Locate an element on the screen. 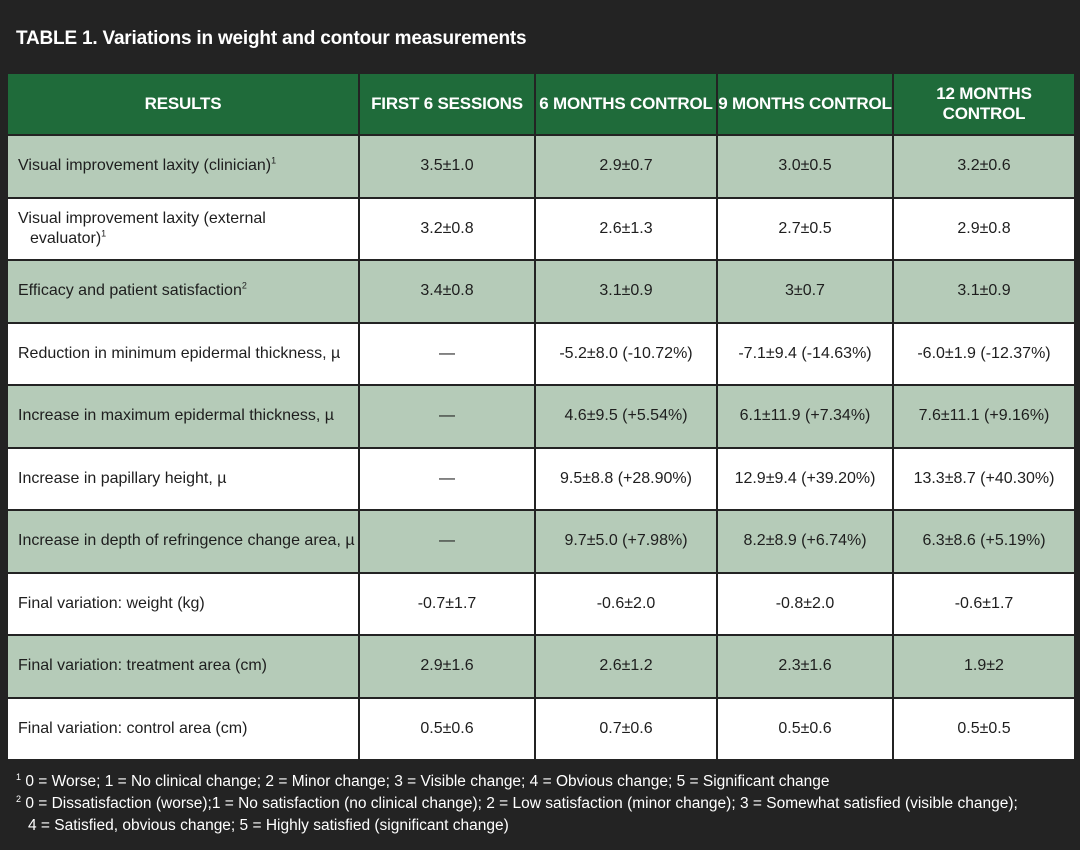 This screenshot has width=1080, height=850. row-label: Increase in papillary height, µ is located at coordinates (183, 478).